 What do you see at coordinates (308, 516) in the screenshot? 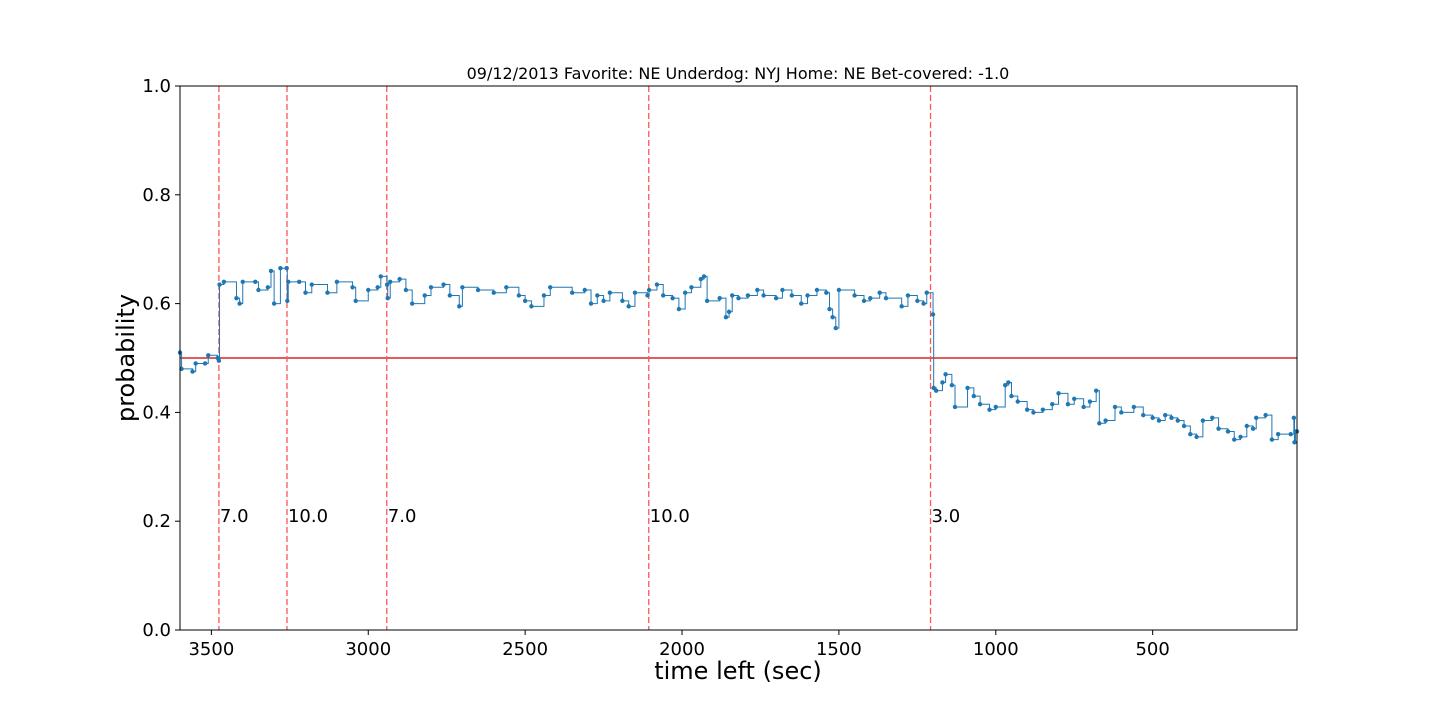
I see `event-label: 10.0` at bounding box center [308, 516].